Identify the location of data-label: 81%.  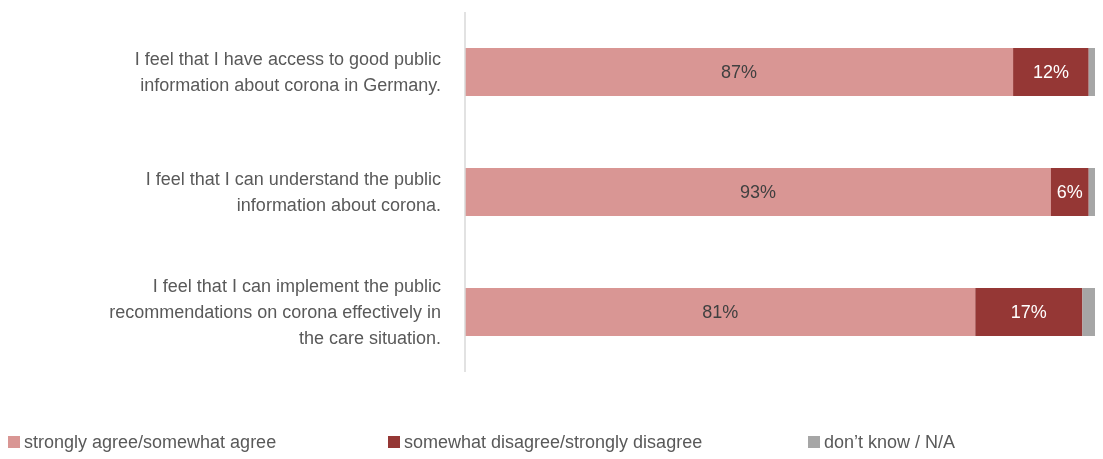
(720, 312).